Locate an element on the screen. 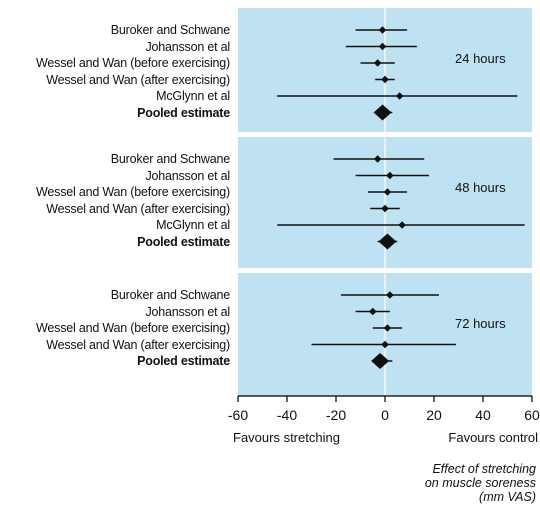  x-axis-title-line: Effect of stretching is located at coordinates (484, 469).